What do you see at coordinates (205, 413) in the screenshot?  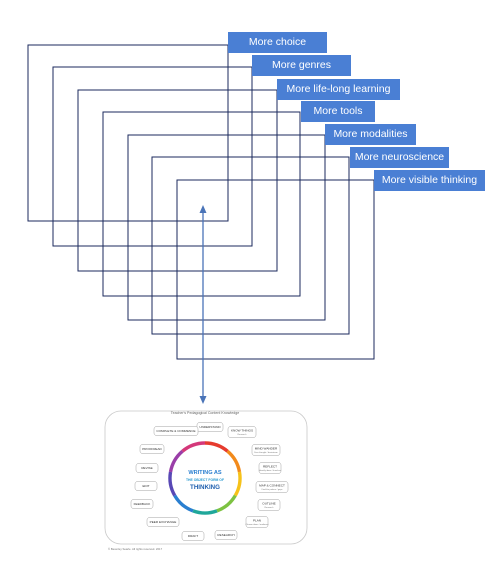 I see `figure-title: Teacher's Pedagogical Content Knowledge` at bounding box center [205, 413].